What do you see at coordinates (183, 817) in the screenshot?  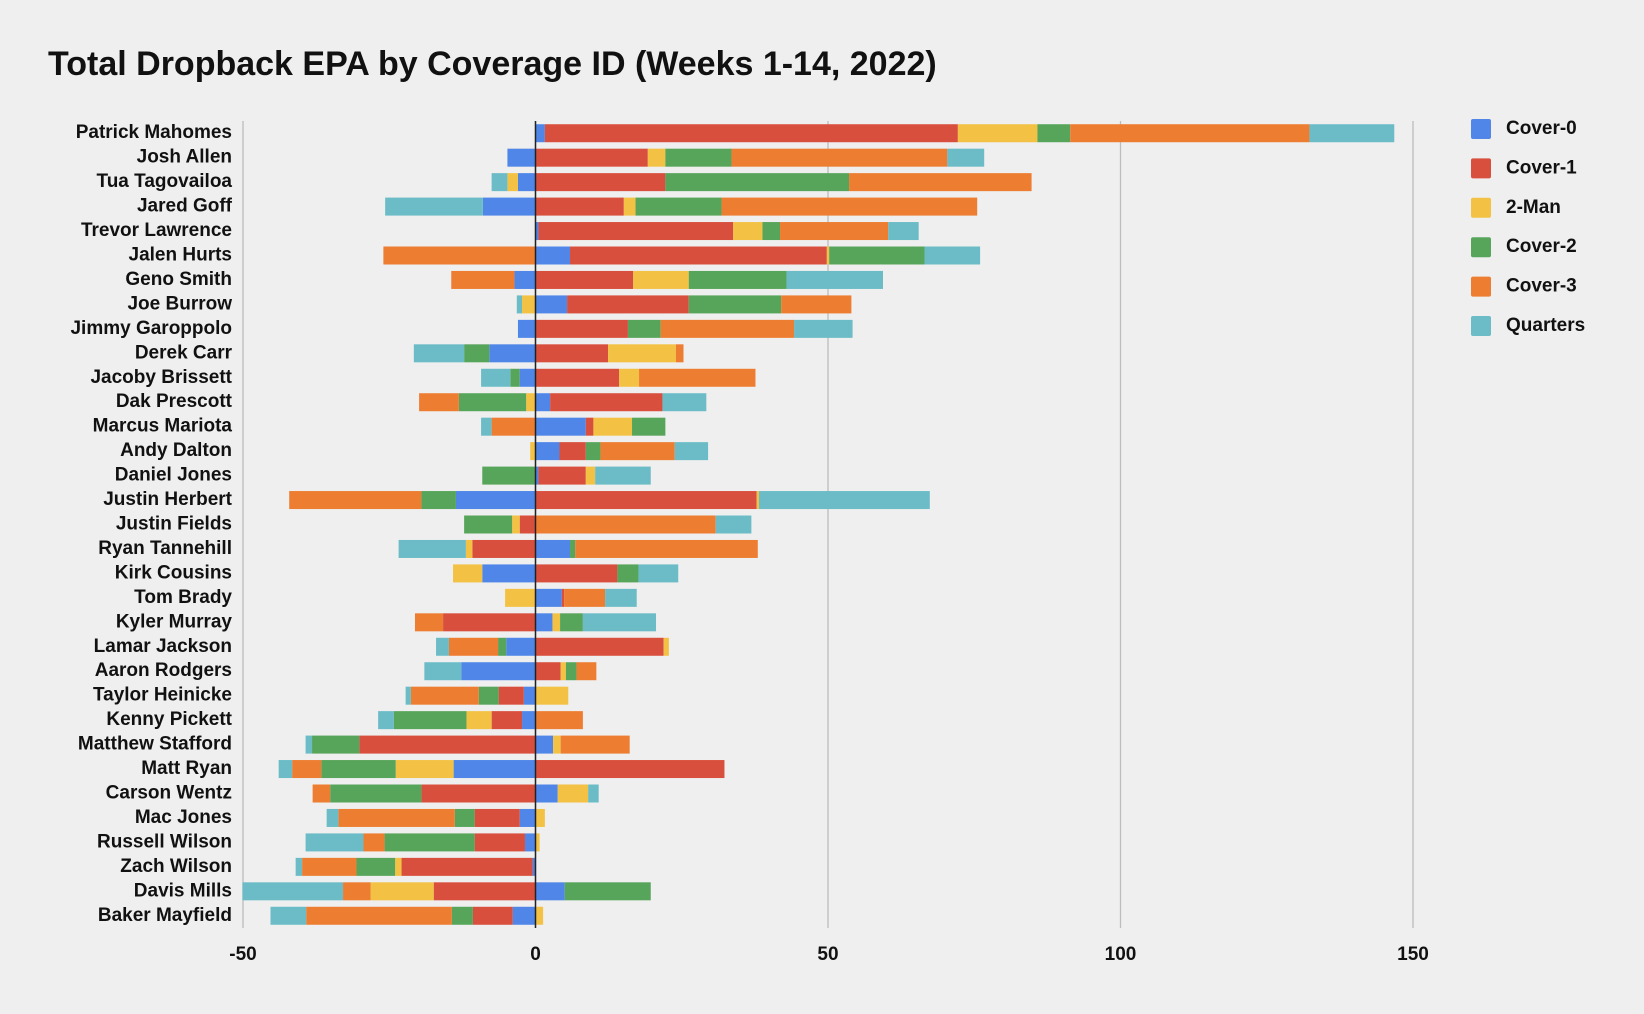 I see `y-tick-label: Mac Jones` at bounding box center [183, 817].